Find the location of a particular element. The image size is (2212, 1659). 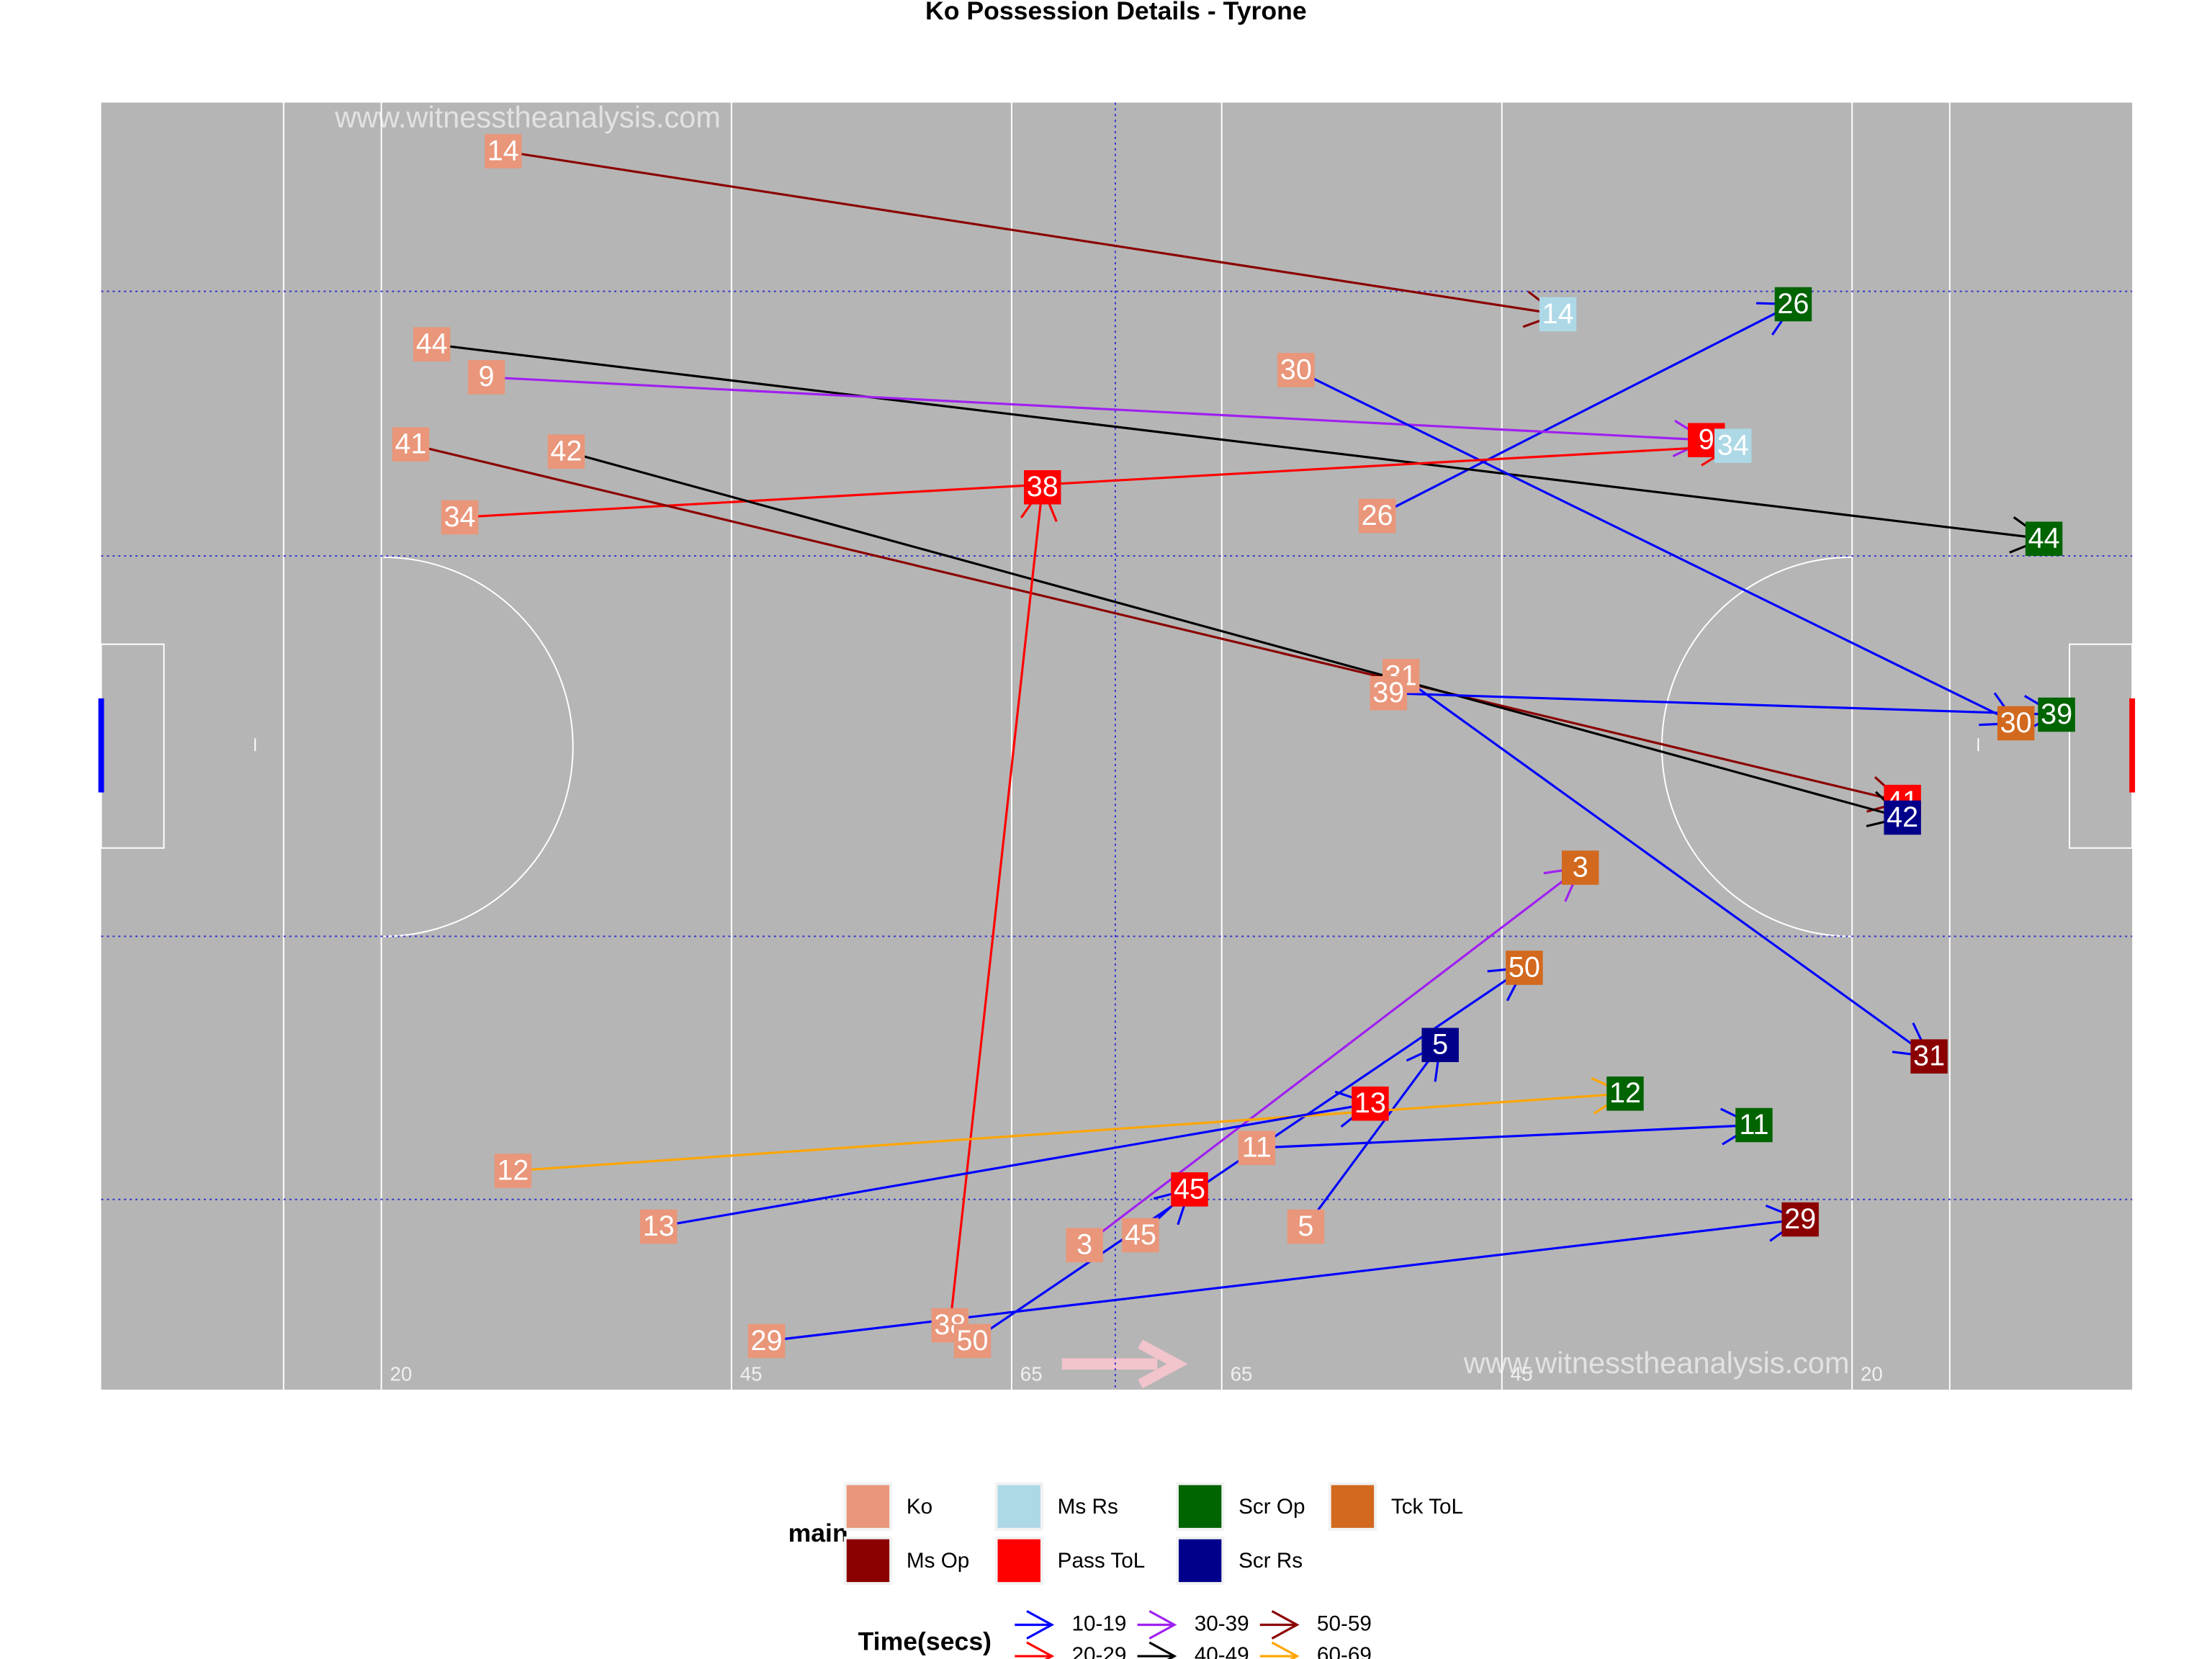

point-label: 38 is located at coordinates (1043, 487).